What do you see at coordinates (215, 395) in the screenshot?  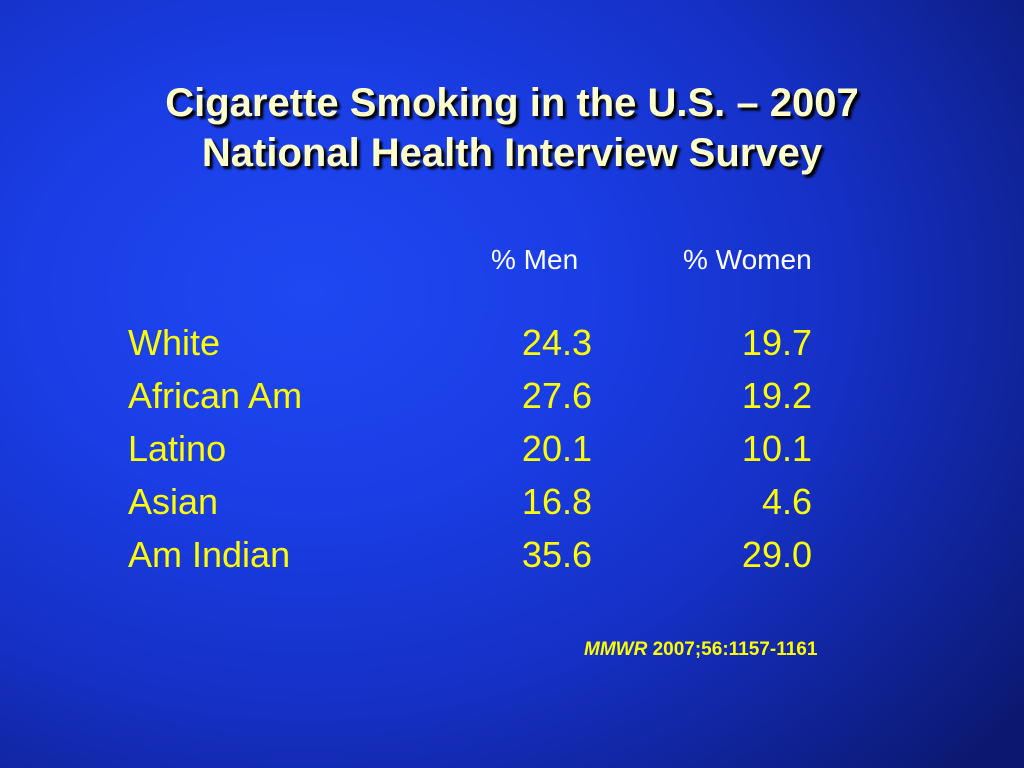 I see `group-label: African Am` at bounding box center [215, 395].